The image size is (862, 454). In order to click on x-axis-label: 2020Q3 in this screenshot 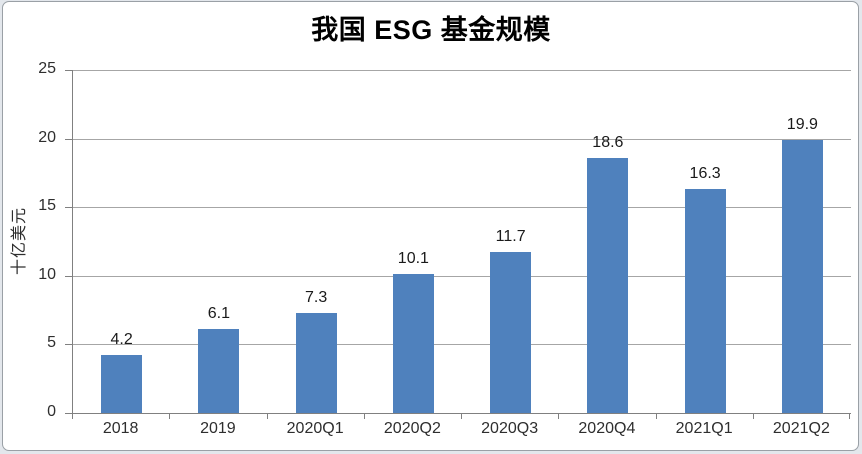, I will do `click(510, 428)`.